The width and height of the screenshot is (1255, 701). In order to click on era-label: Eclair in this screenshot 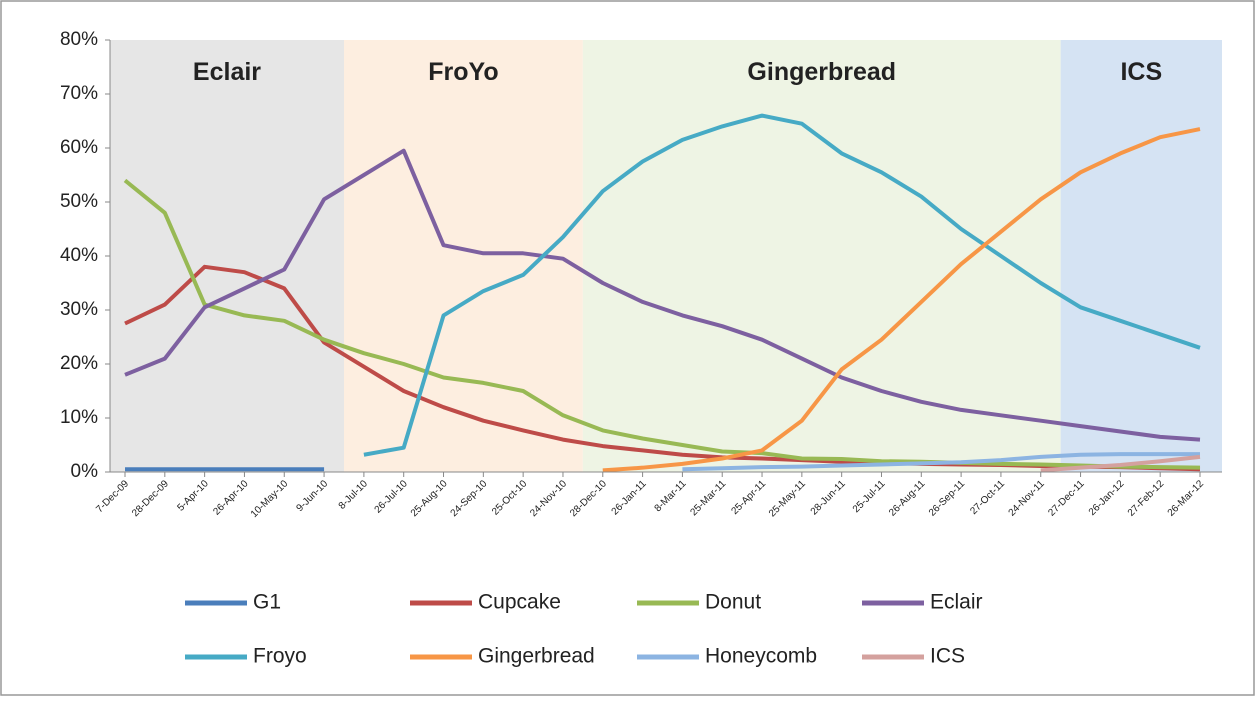, I will do `click(227, 72)`.